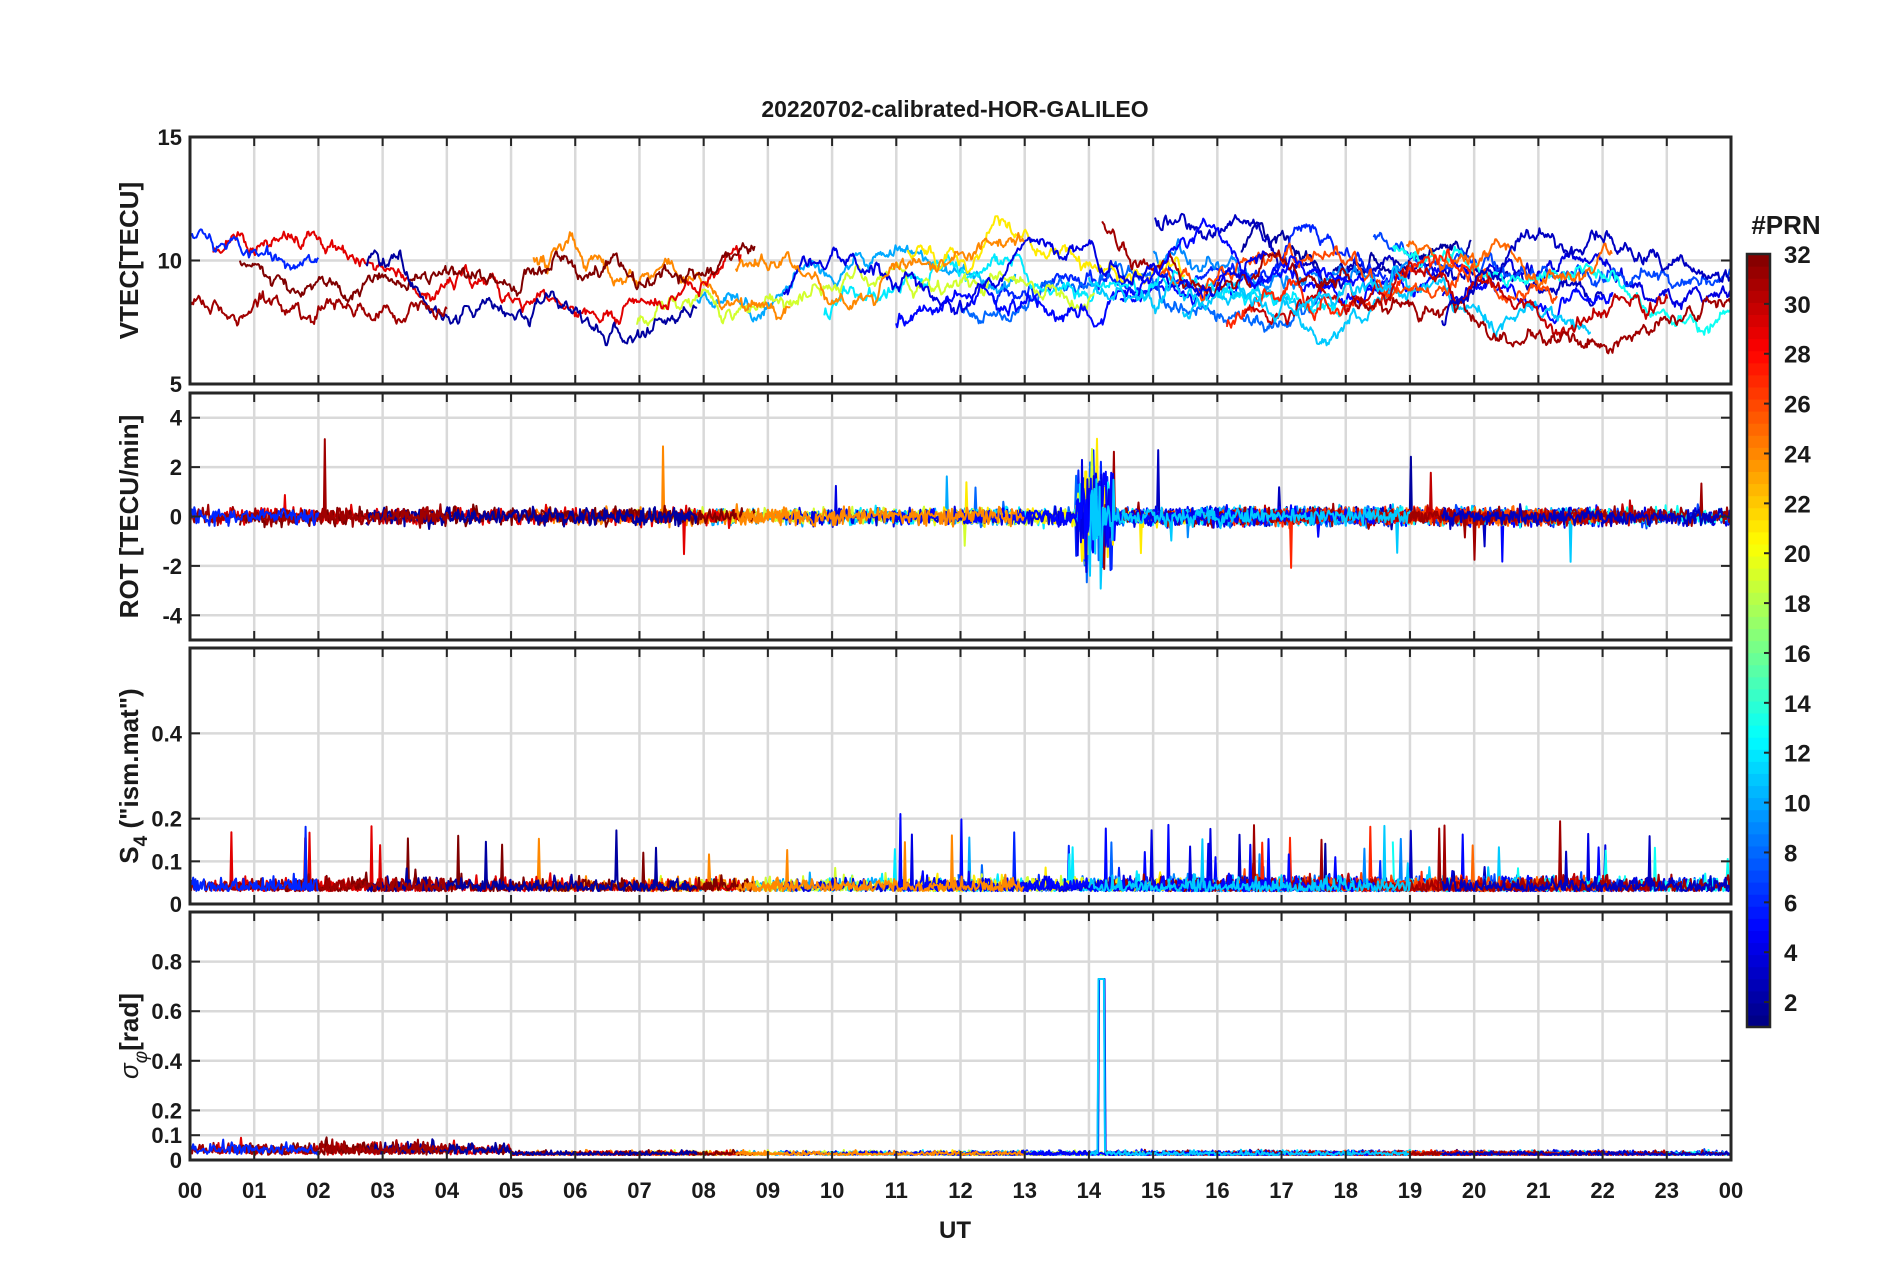 This screenshot has width=1902, height=1272. What do you see at coordinates (954, 109) in the screenshot?
I see `chart-title: 20220702-calibrated-HOR-GALILEO` at bounding box center [954, 109].